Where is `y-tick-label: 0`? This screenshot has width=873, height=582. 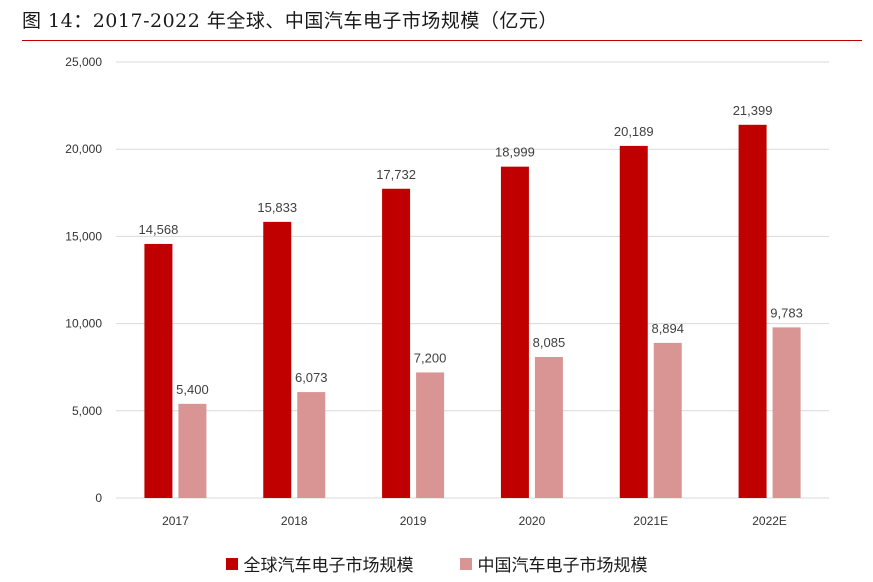 y-tick-label: 0 is located at coordinates (98, 498).